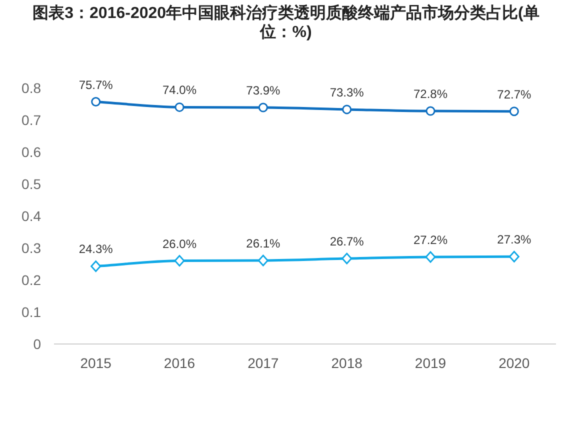 The width and height of the screenshot is (571, 430). Describe the element at coordinates (286, 23) in the screenshot. I see `chart-title: 图表3：2016-2020年中国眼科治疗类透明质酸终端产品市场分类占比(单位：%)` at that location.